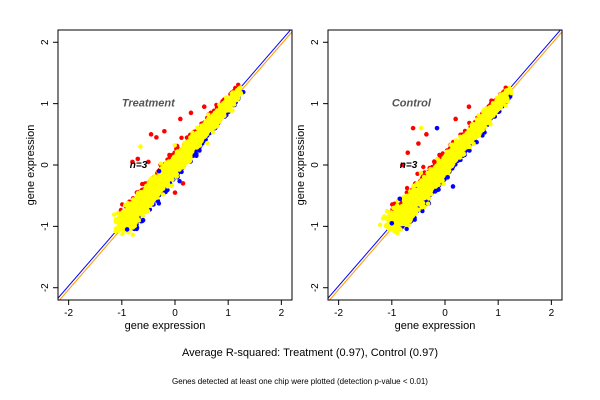 This screenshot has width=600, height=400. I want to click on y-tick-label: -2, so click(45, 287).